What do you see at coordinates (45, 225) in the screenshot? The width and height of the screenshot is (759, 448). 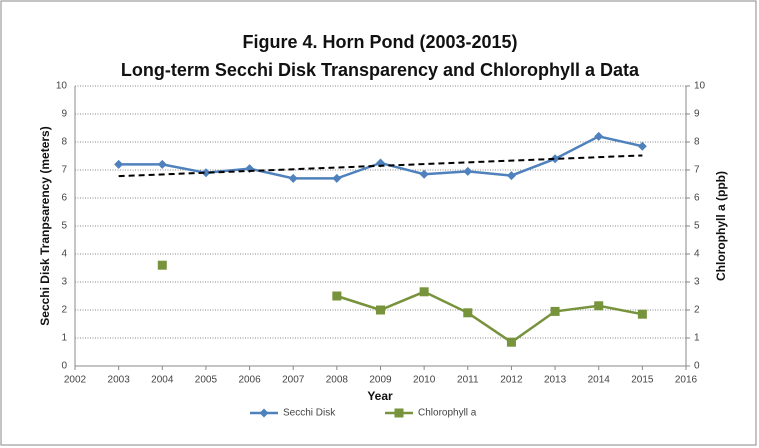 I see `y-axis-label: Secchi Disk Tranpsarency (meters)` at bounding box center [45, 225].